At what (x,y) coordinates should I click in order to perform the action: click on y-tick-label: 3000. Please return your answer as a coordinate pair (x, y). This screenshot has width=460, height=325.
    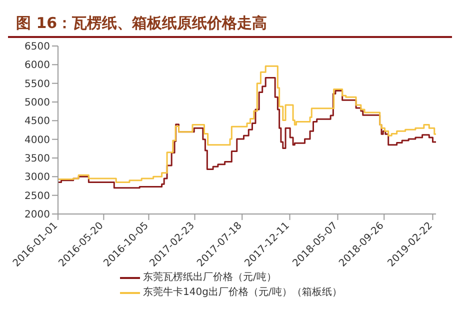
    Looking at the image, I should click on (37, 178).